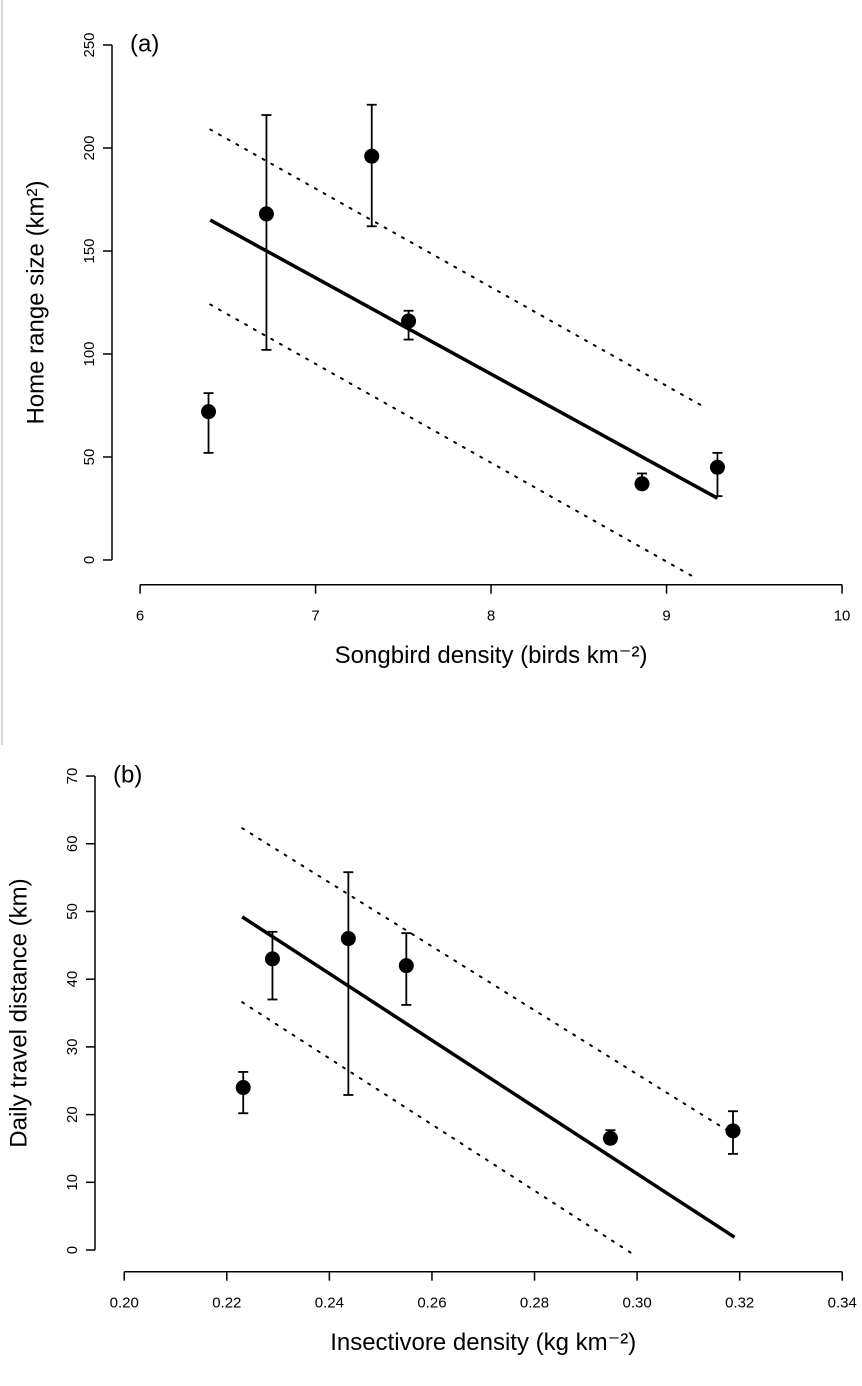 The image size is (862, 1386). What do you see at coordinates (72, 1114) in the screenshot?
I see `y-tick-label: 20` at bounding box center [72, 1114].